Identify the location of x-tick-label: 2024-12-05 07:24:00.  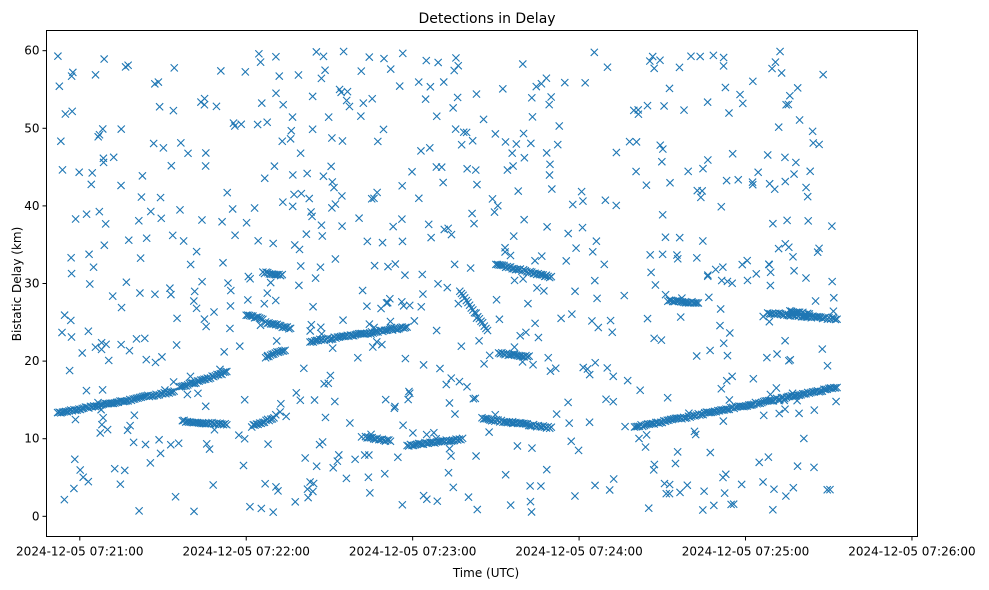
(578, 552).